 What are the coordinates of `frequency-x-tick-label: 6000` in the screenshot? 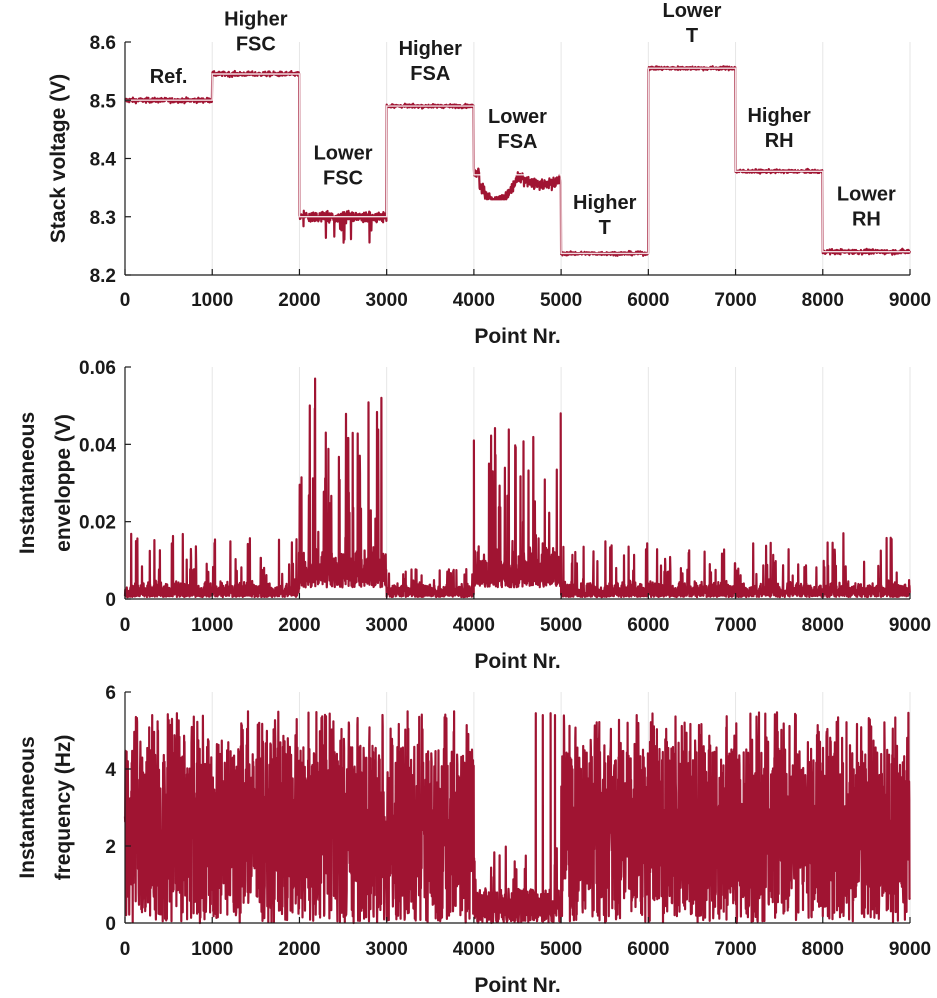 It's located at (648, 949).